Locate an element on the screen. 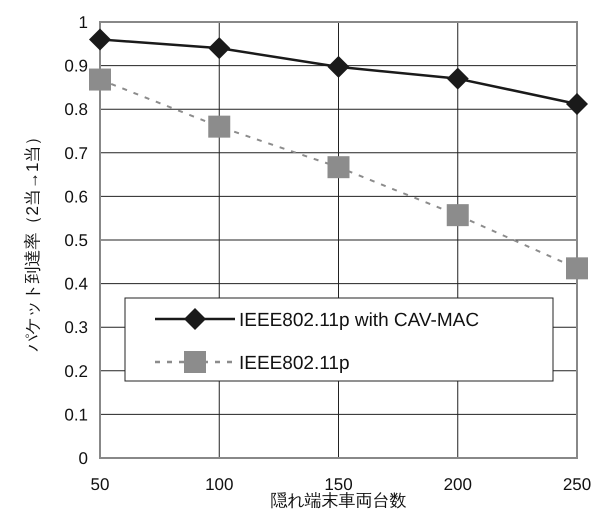 The height and width of the screenshot is (512, 593). y-tick-label: 0.2 is located at coordinates (76, 371).